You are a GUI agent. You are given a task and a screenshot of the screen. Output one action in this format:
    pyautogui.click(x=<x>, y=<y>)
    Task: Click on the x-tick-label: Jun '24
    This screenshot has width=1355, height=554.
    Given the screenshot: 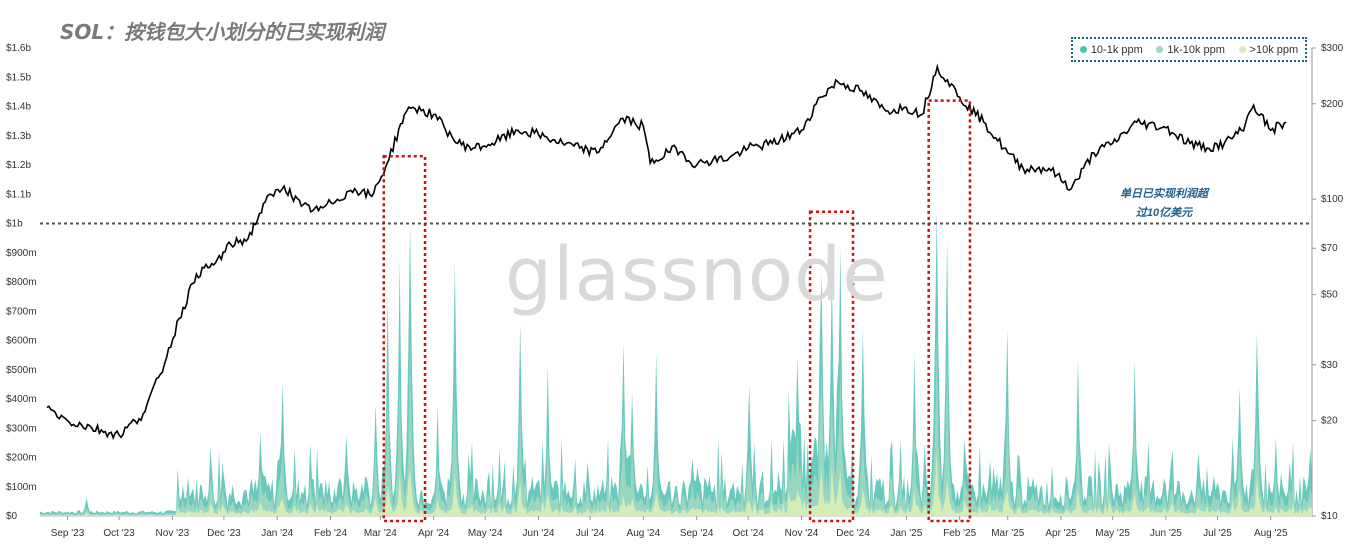 What is the action you would take?
    pyautogui.click(x=539, y=533)
    